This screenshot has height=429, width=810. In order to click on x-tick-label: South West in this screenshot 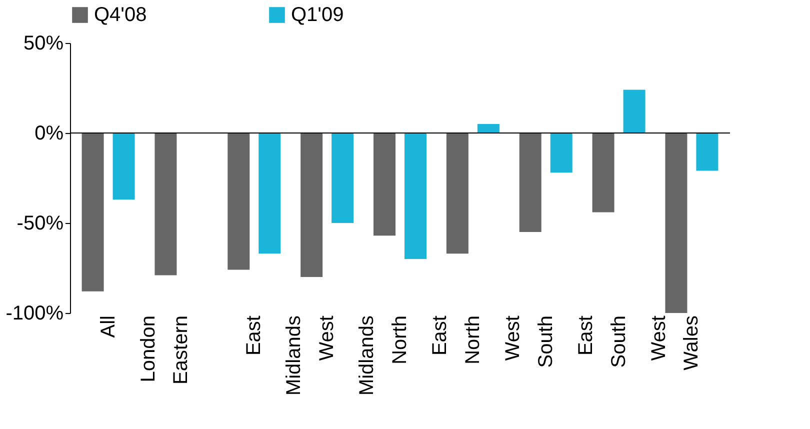, I will do `click(639, 341)`.